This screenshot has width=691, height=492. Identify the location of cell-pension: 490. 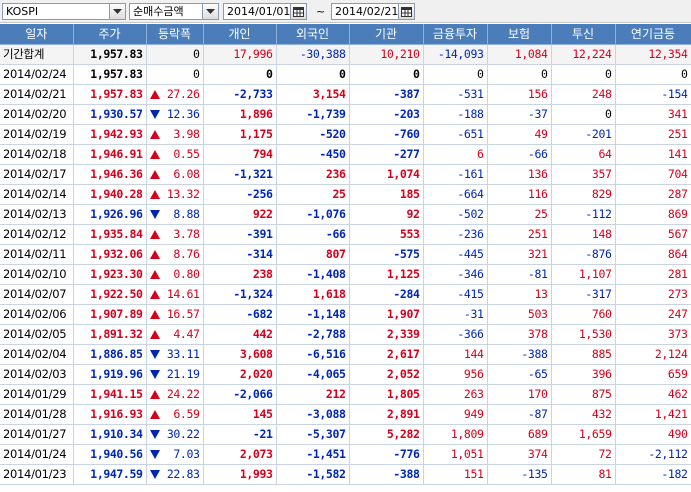
(653, 434).